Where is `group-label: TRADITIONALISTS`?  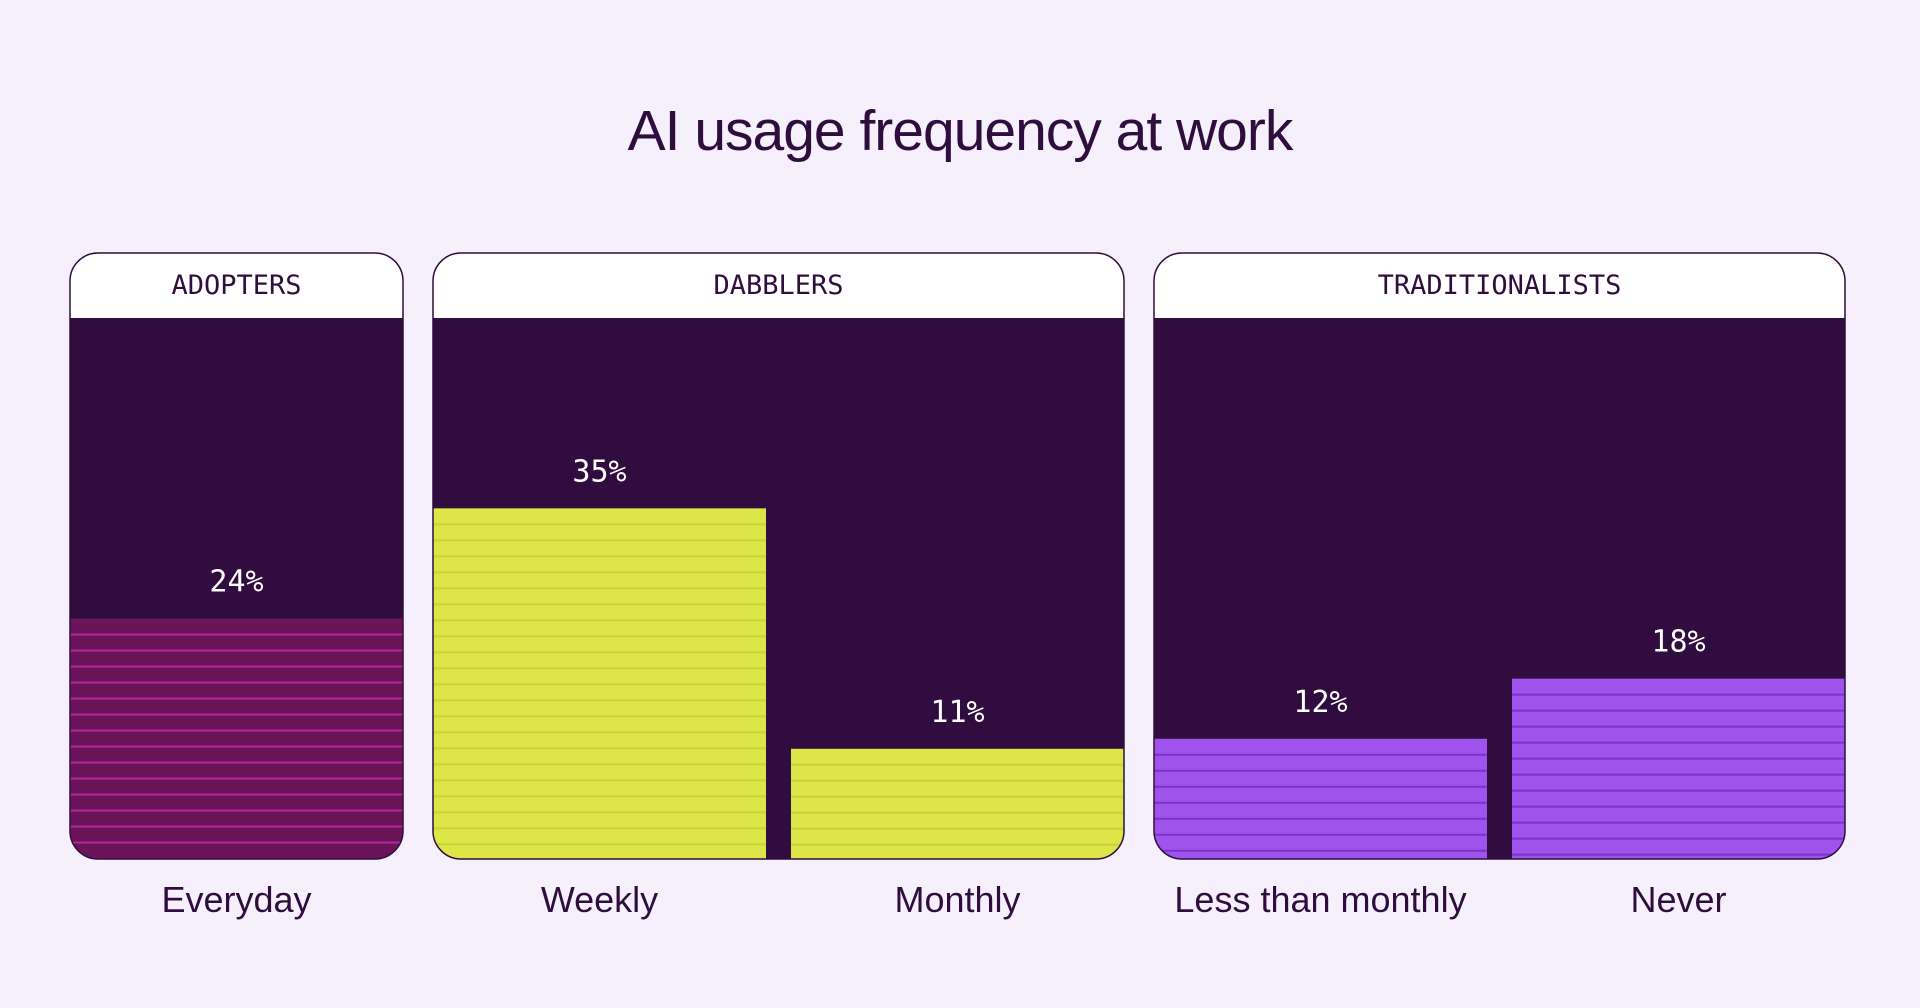 group-label: TRADITIONALISTS is located at coordinates (1500, 285).